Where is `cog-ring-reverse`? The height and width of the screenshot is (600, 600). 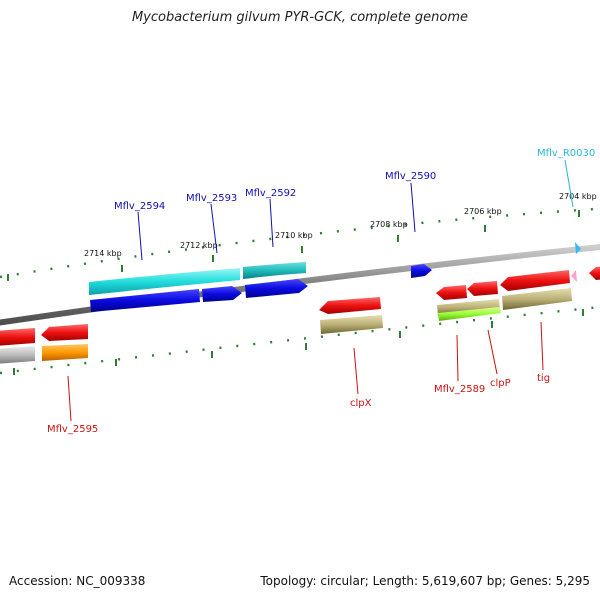
cog-ring-reverse is located at coordinates (286, 326).